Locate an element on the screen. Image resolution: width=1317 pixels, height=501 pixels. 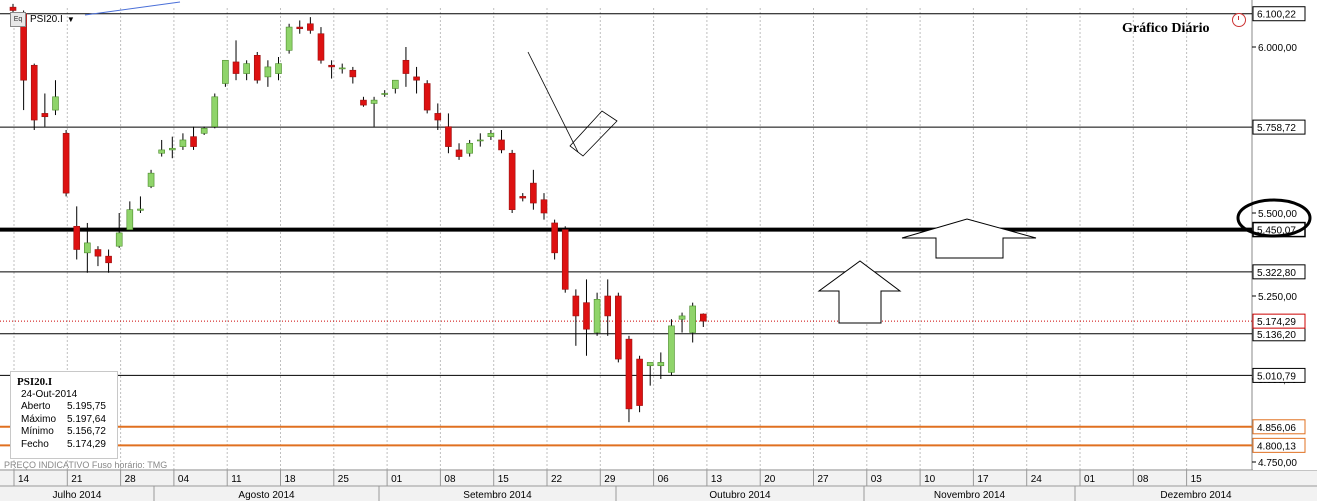
day-tick-label: 22 is located at coordinates (557, 479).